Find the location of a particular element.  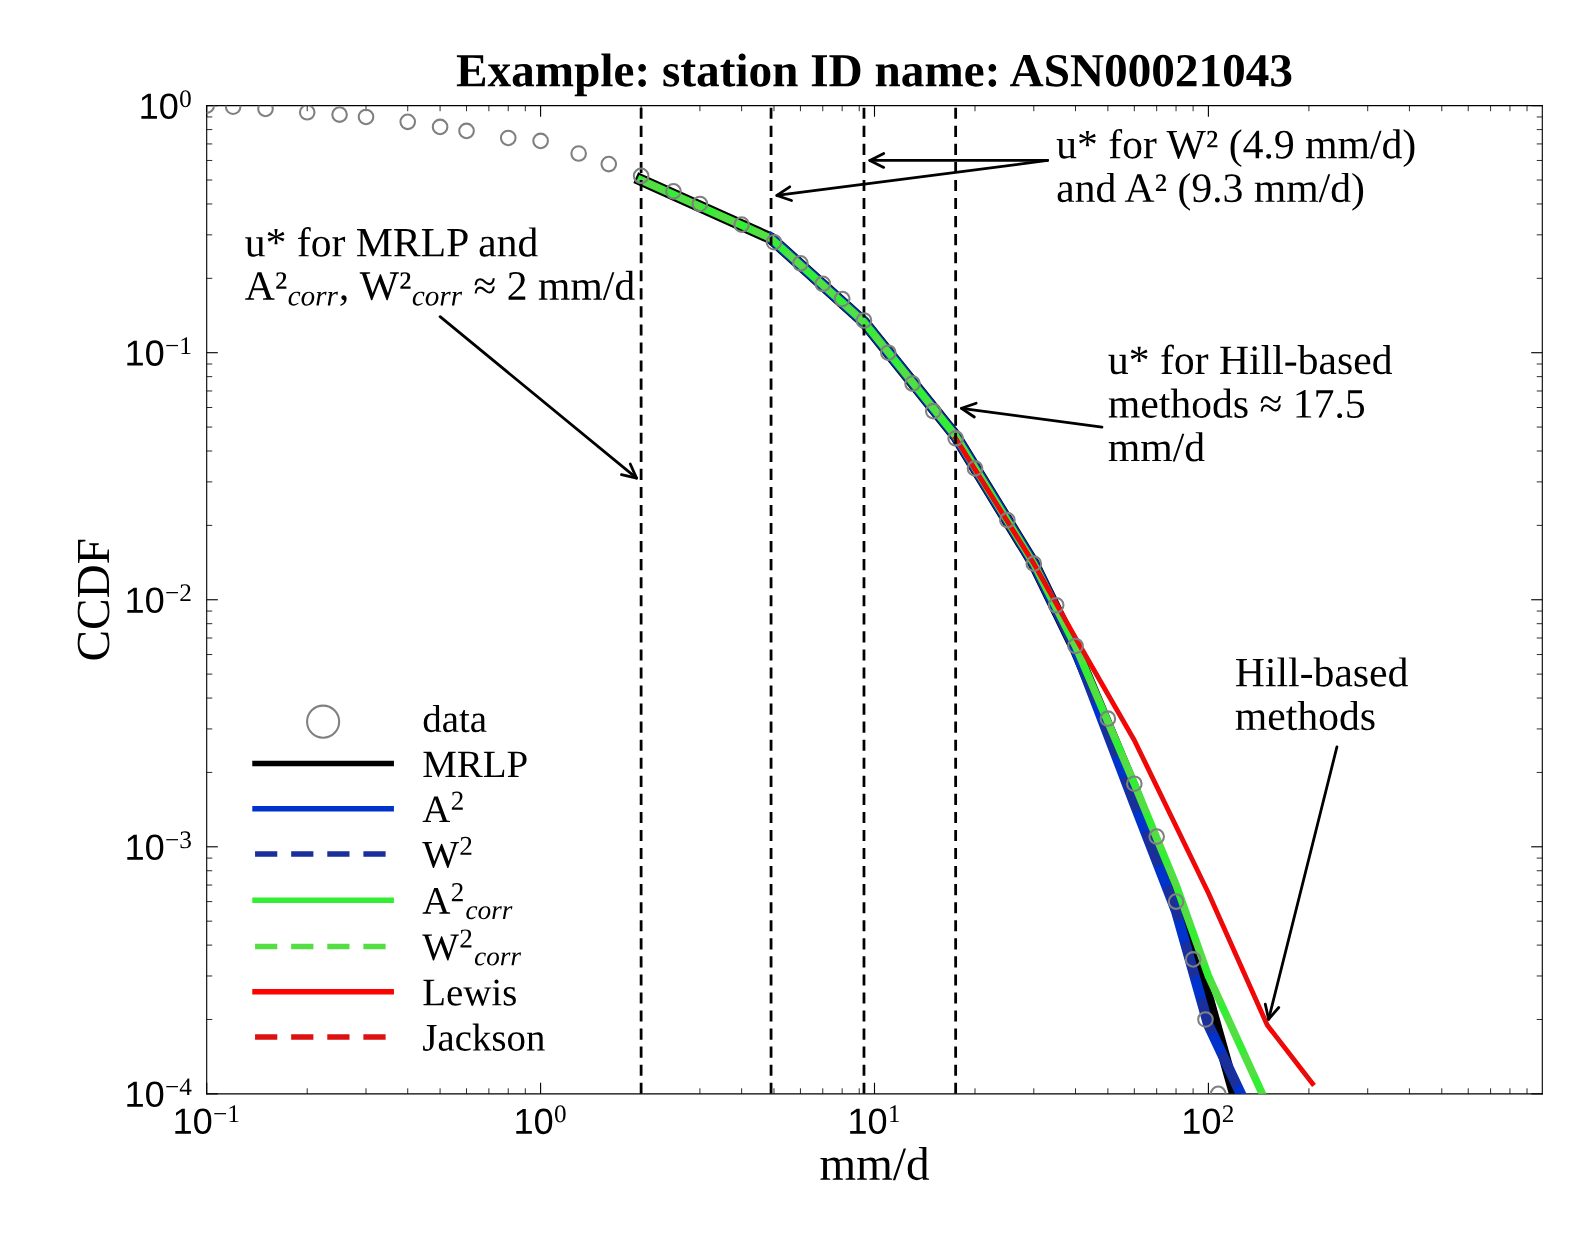

y-tick-label: 10$^{−4}$ is located at coordinates (159, 1092).